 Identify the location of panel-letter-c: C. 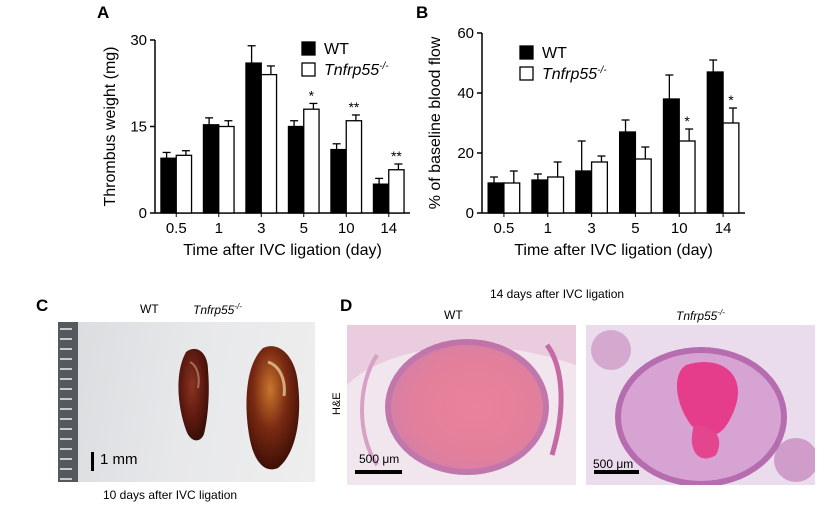
(42, 305).